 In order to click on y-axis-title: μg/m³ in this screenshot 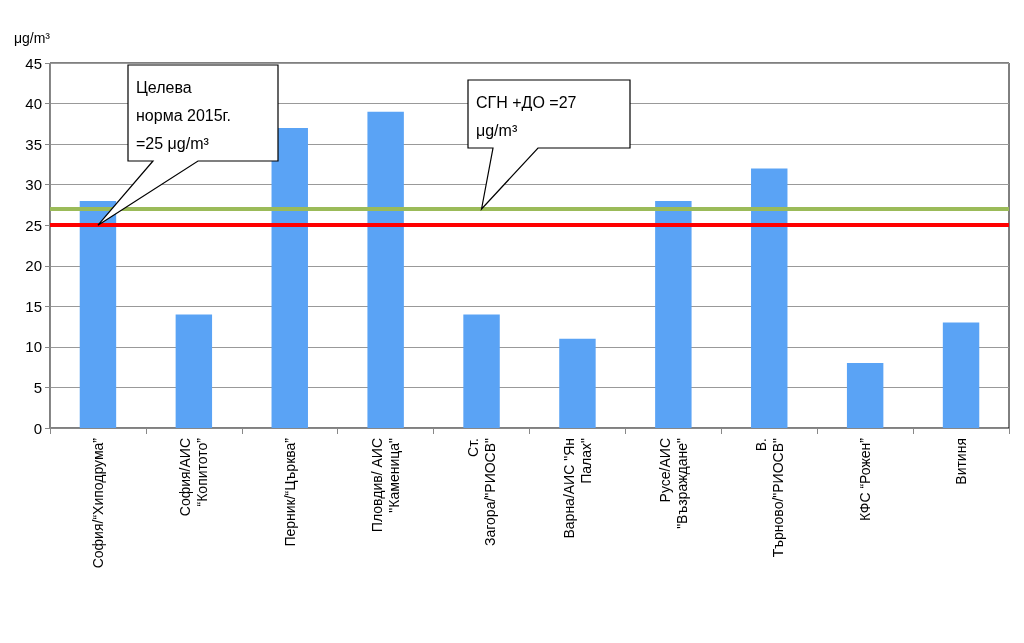, I will do `click(32, 38)`.